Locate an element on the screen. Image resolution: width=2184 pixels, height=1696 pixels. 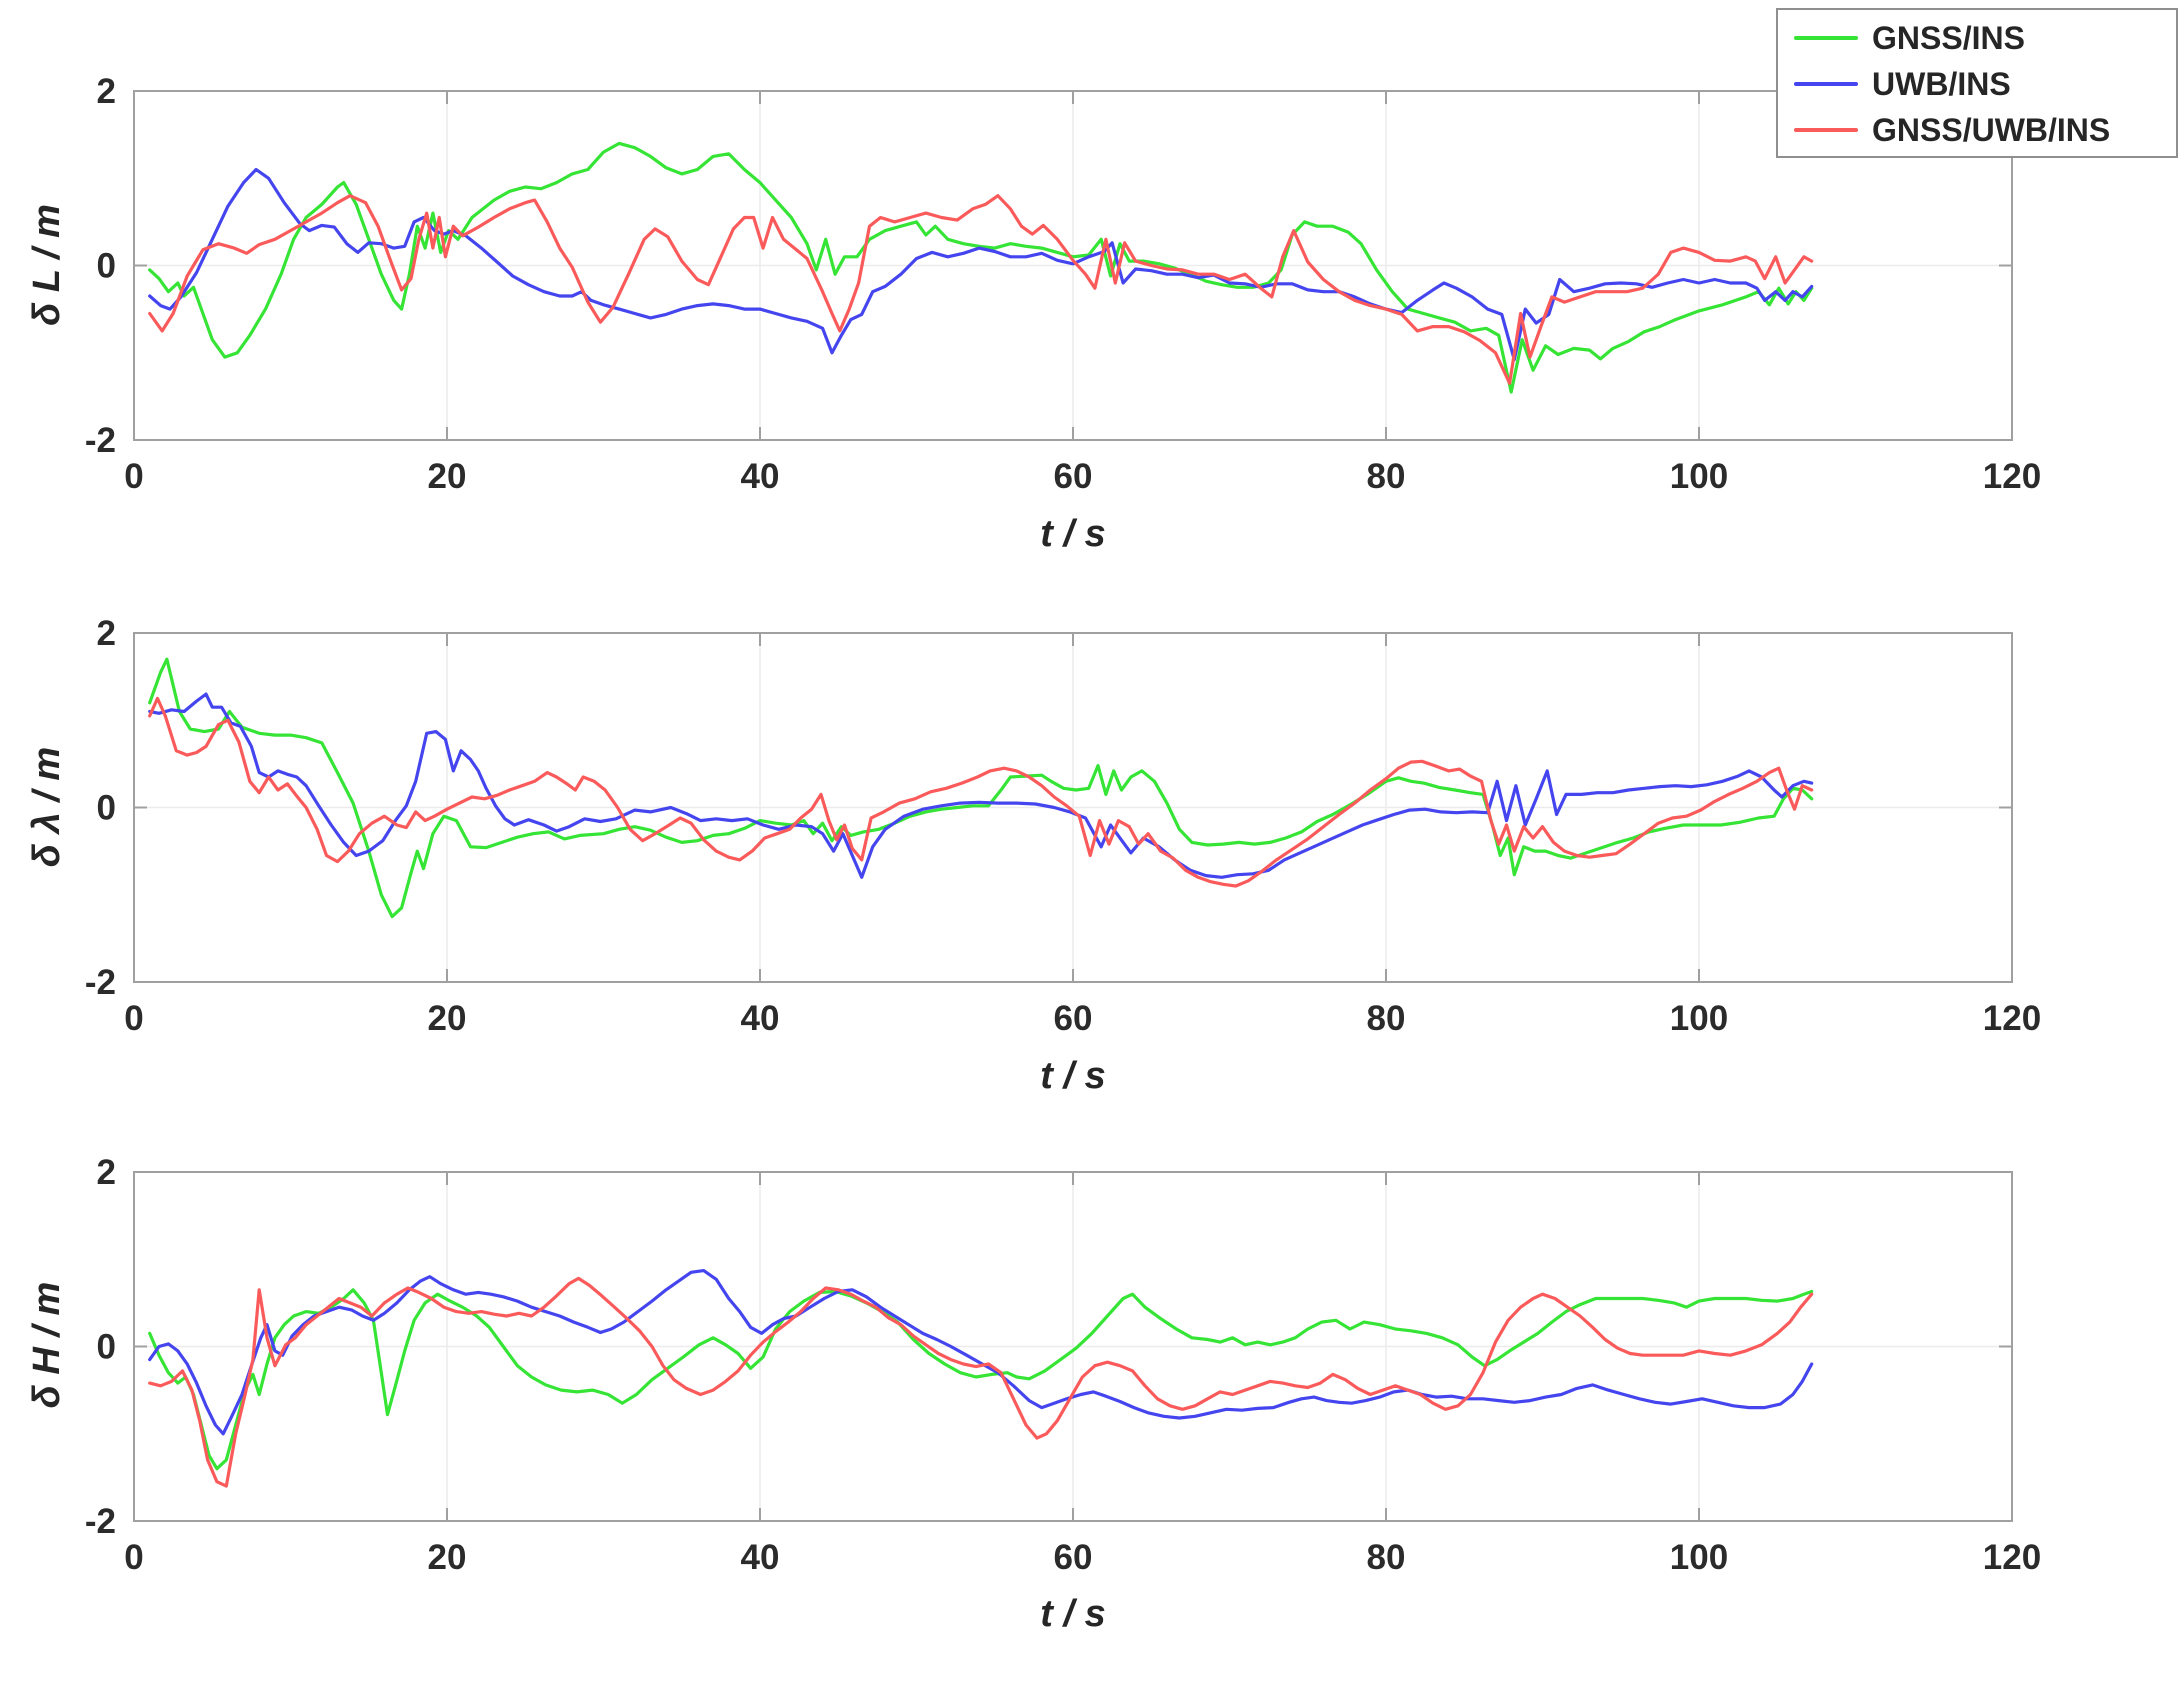
xlabel-subplot-3: t / s is located at coordinates (1073, 1614).